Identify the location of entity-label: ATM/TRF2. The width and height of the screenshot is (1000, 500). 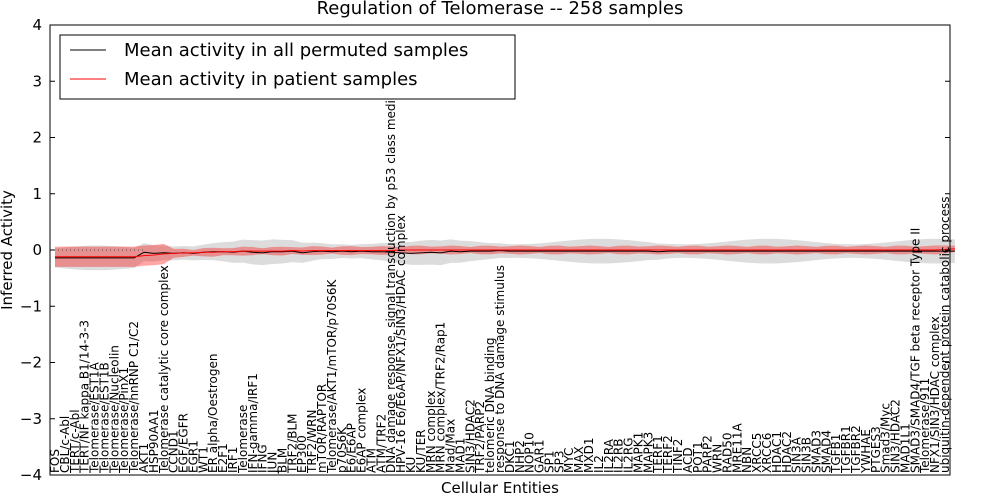
(381, 443).